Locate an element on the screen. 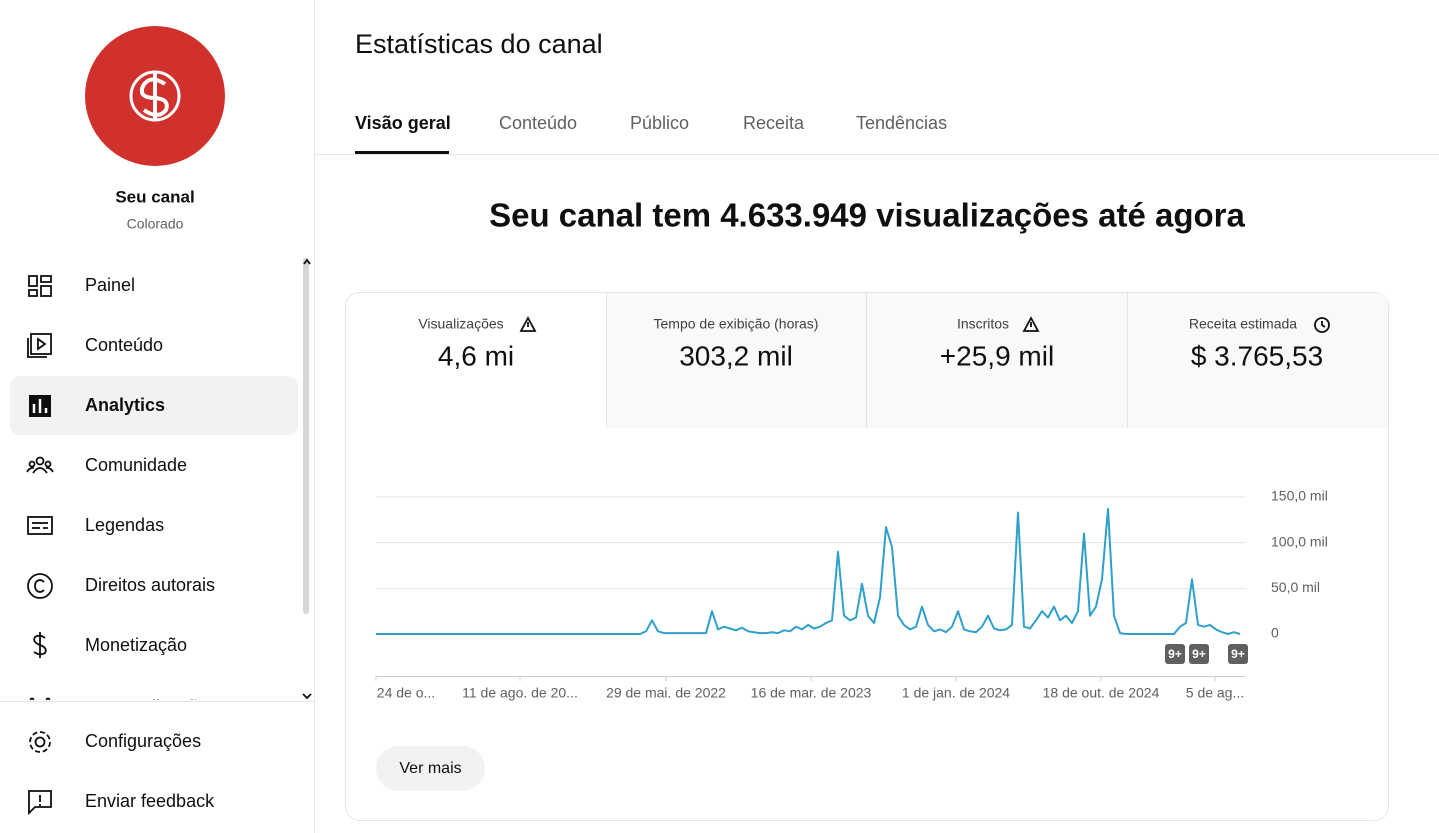  metric-tabs-bg is located at coordinates (997, 360).